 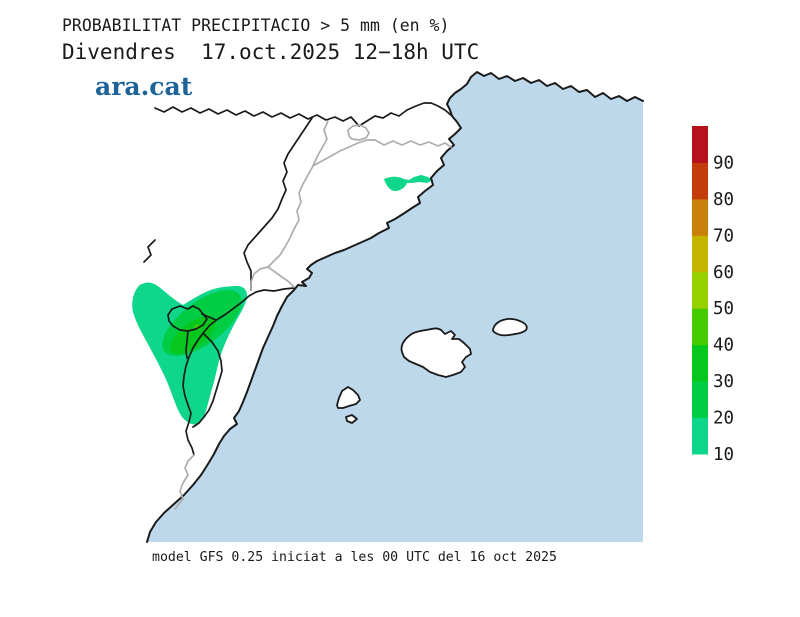 What do you see at coordinates (149, 251) in the screenshot?
I see `border-edge-stub` at bounding box center [149, 251].